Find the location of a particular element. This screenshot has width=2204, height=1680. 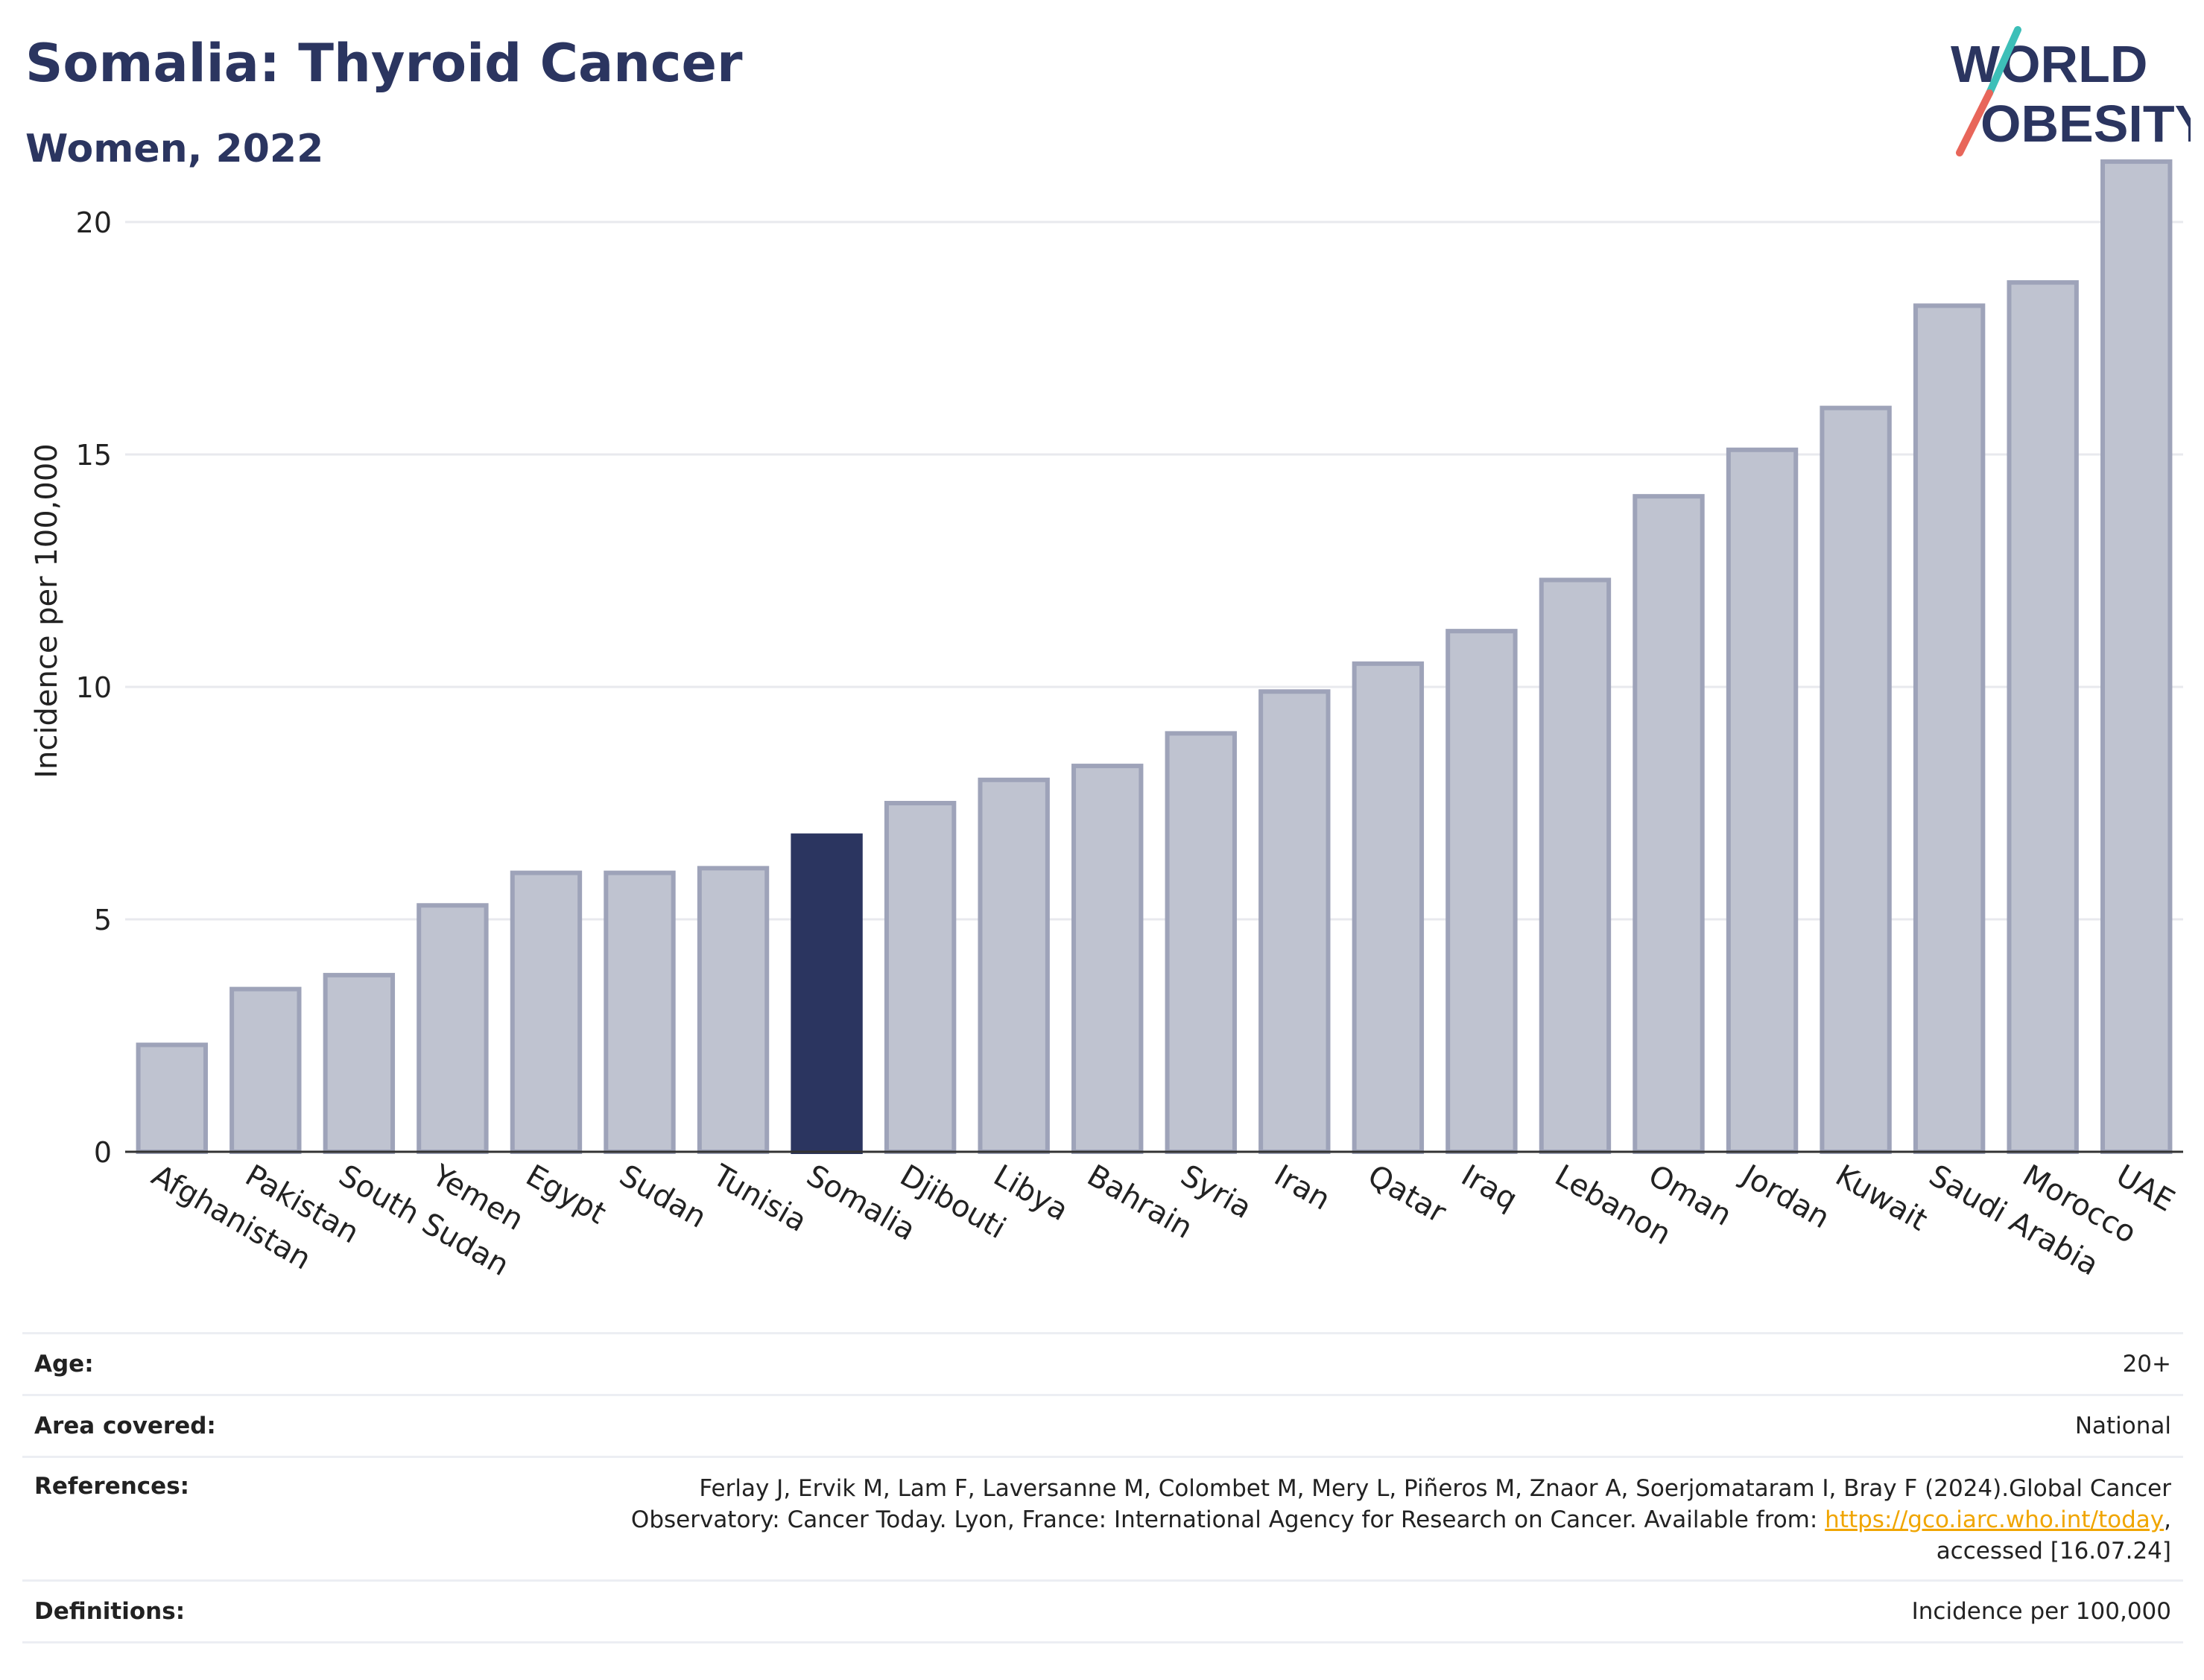

chart-subtitle: Women, 2022 is located at coordinates (174, 149).